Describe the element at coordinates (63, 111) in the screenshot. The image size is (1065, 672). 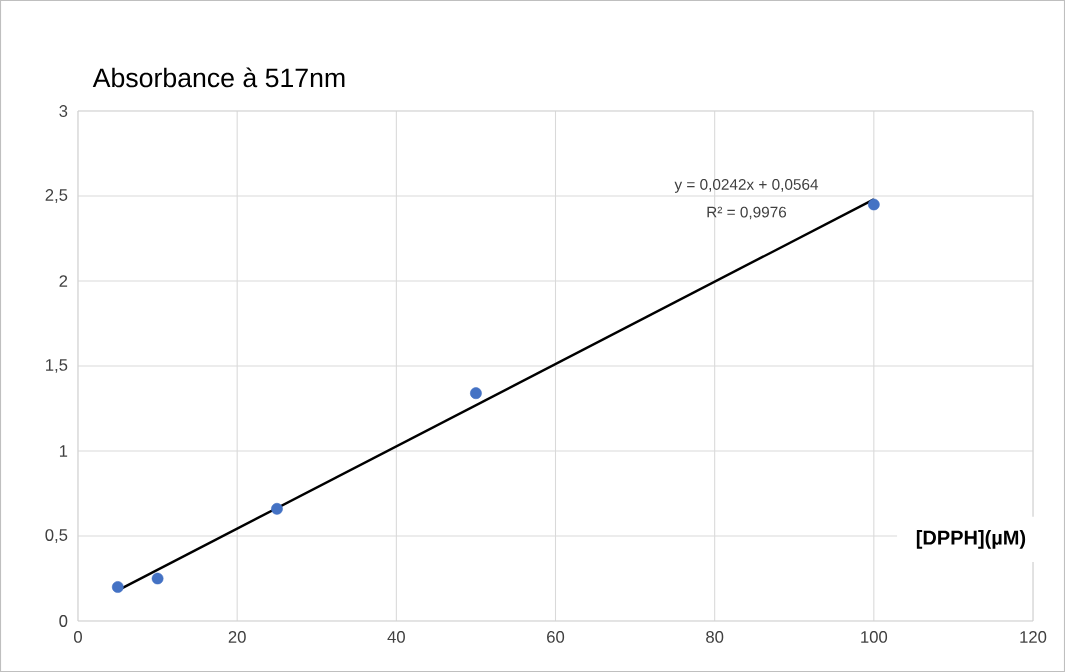
I see `y-tick-label: 3` at that location.